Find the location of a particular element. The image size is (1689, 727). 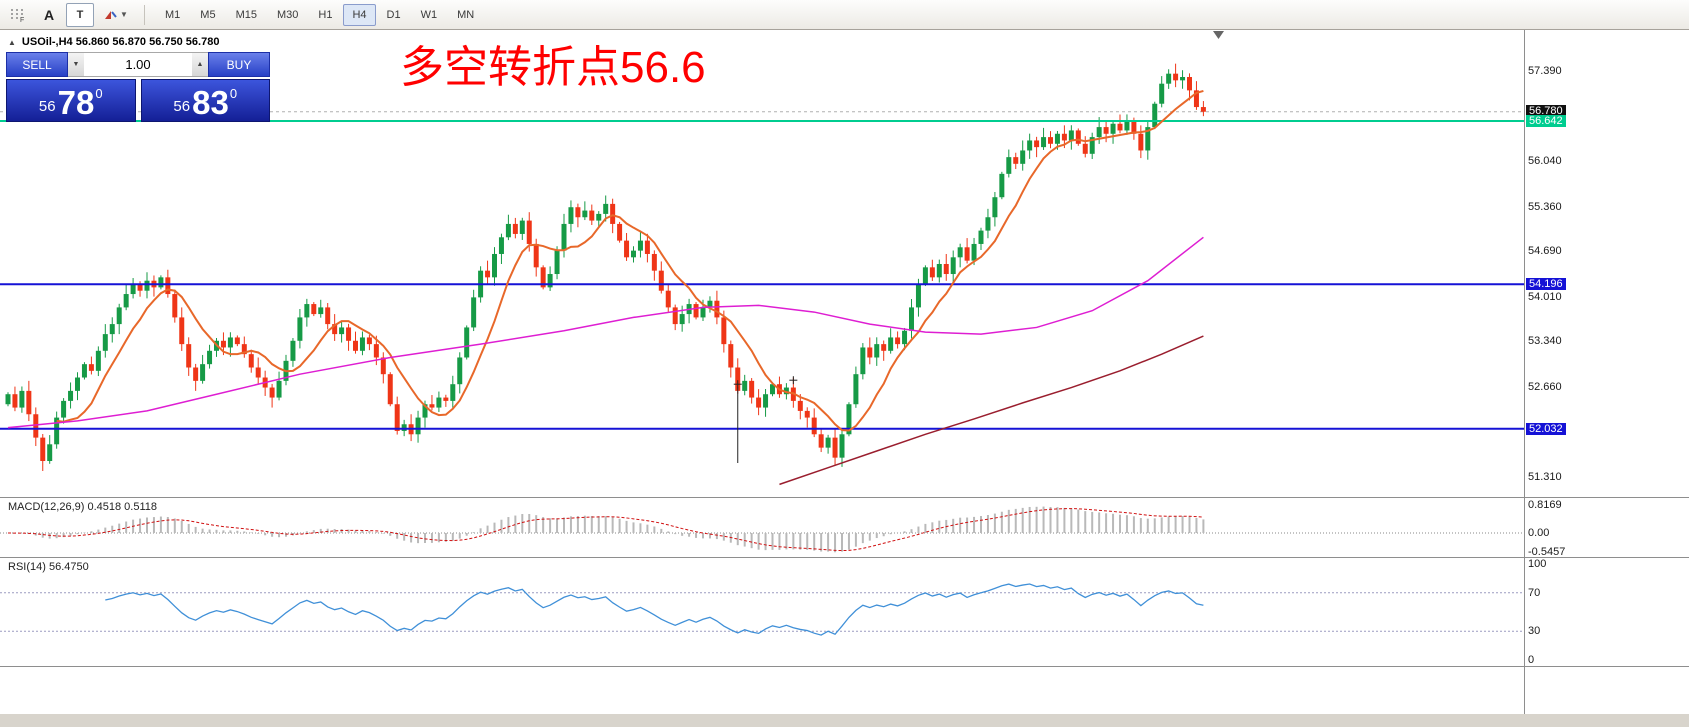

timeframe-button-h1: H1 is located at coordinates (325, 14).